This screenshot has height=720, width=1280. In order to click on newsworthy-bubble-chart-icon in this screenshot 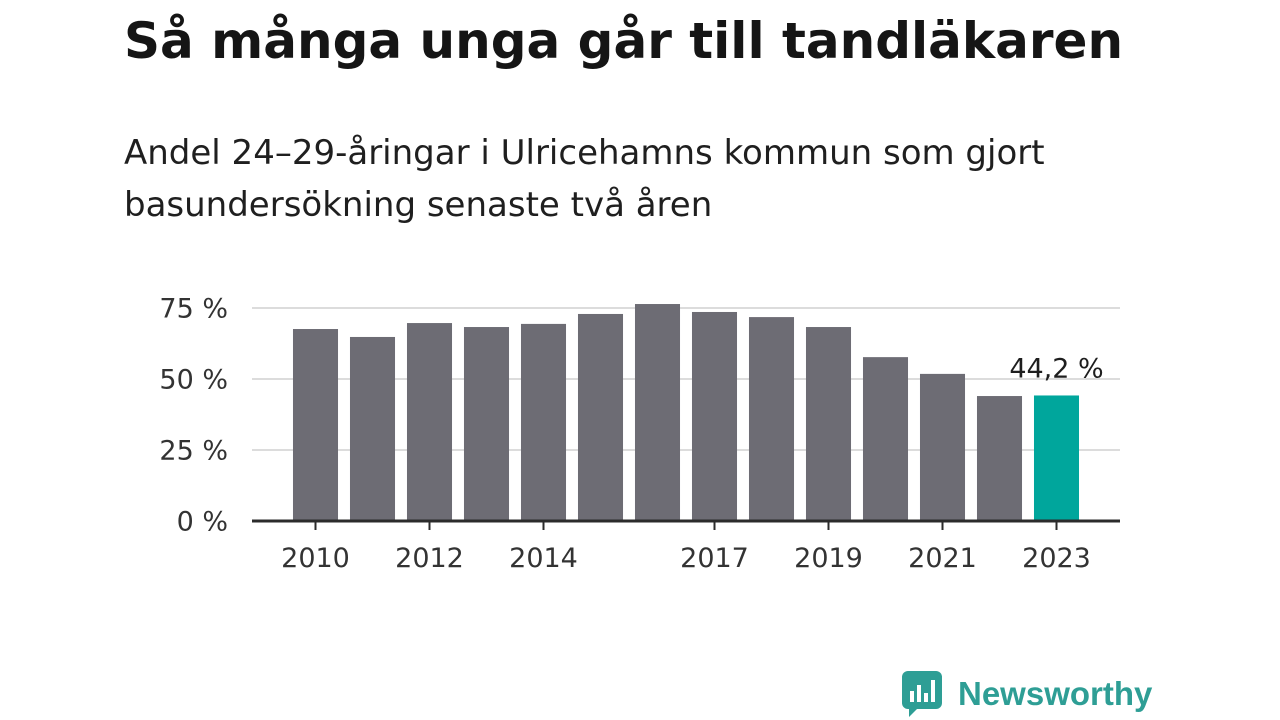, I will do `click(922, 694)`.